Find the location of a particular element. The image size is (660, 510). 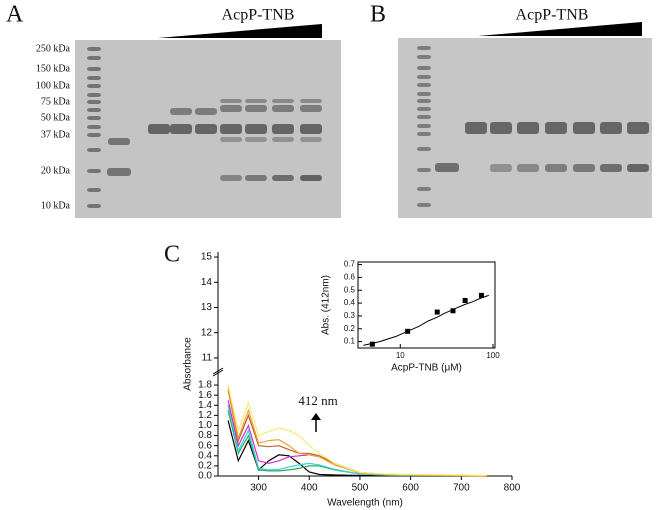

y-tick-label: 0.5 is located at coordinates (350, 289).